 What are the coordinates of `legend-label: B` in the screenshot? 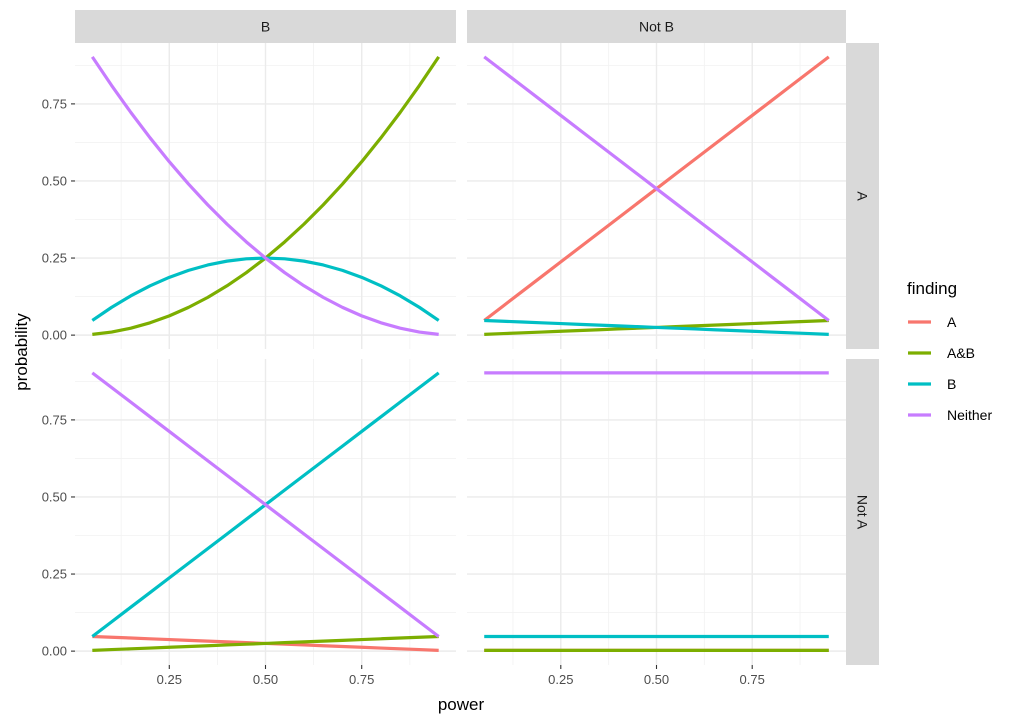 It's located at (951, 384).